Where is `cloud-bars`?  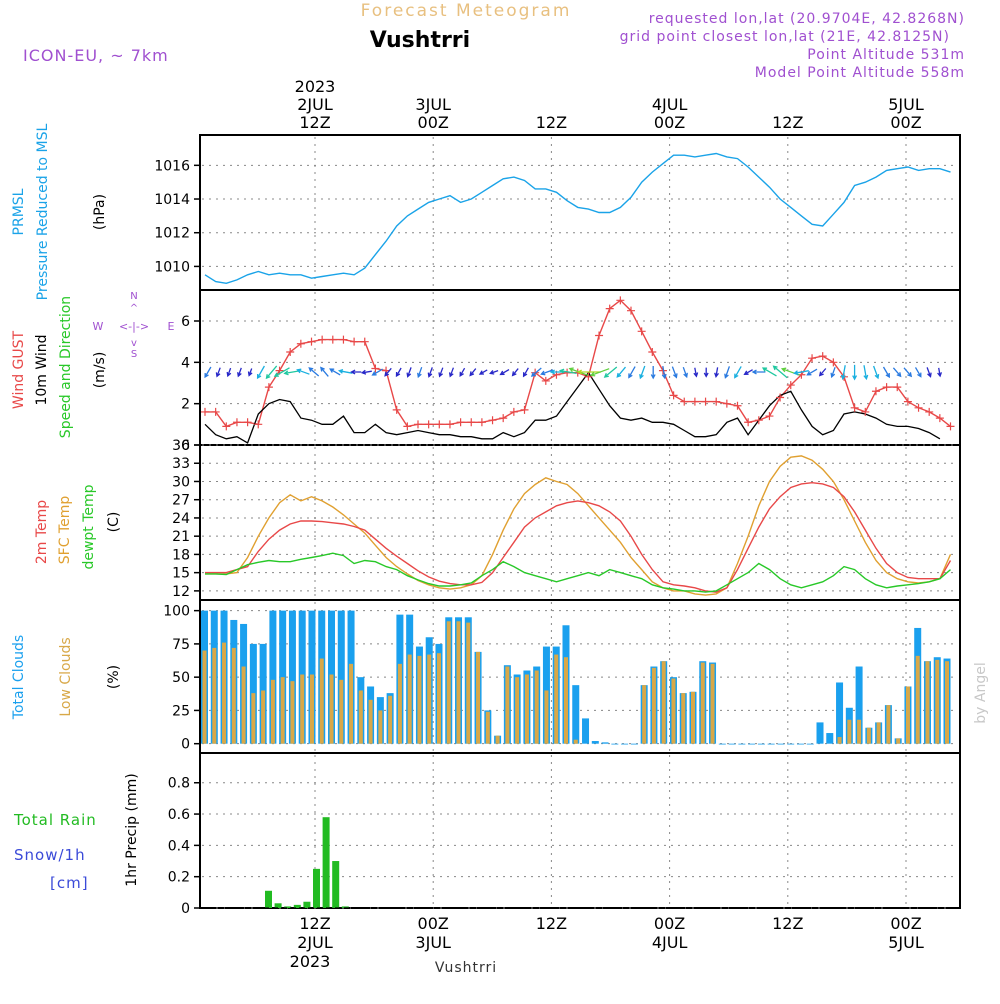
cloud-bars is located at coordinates (576, 677).